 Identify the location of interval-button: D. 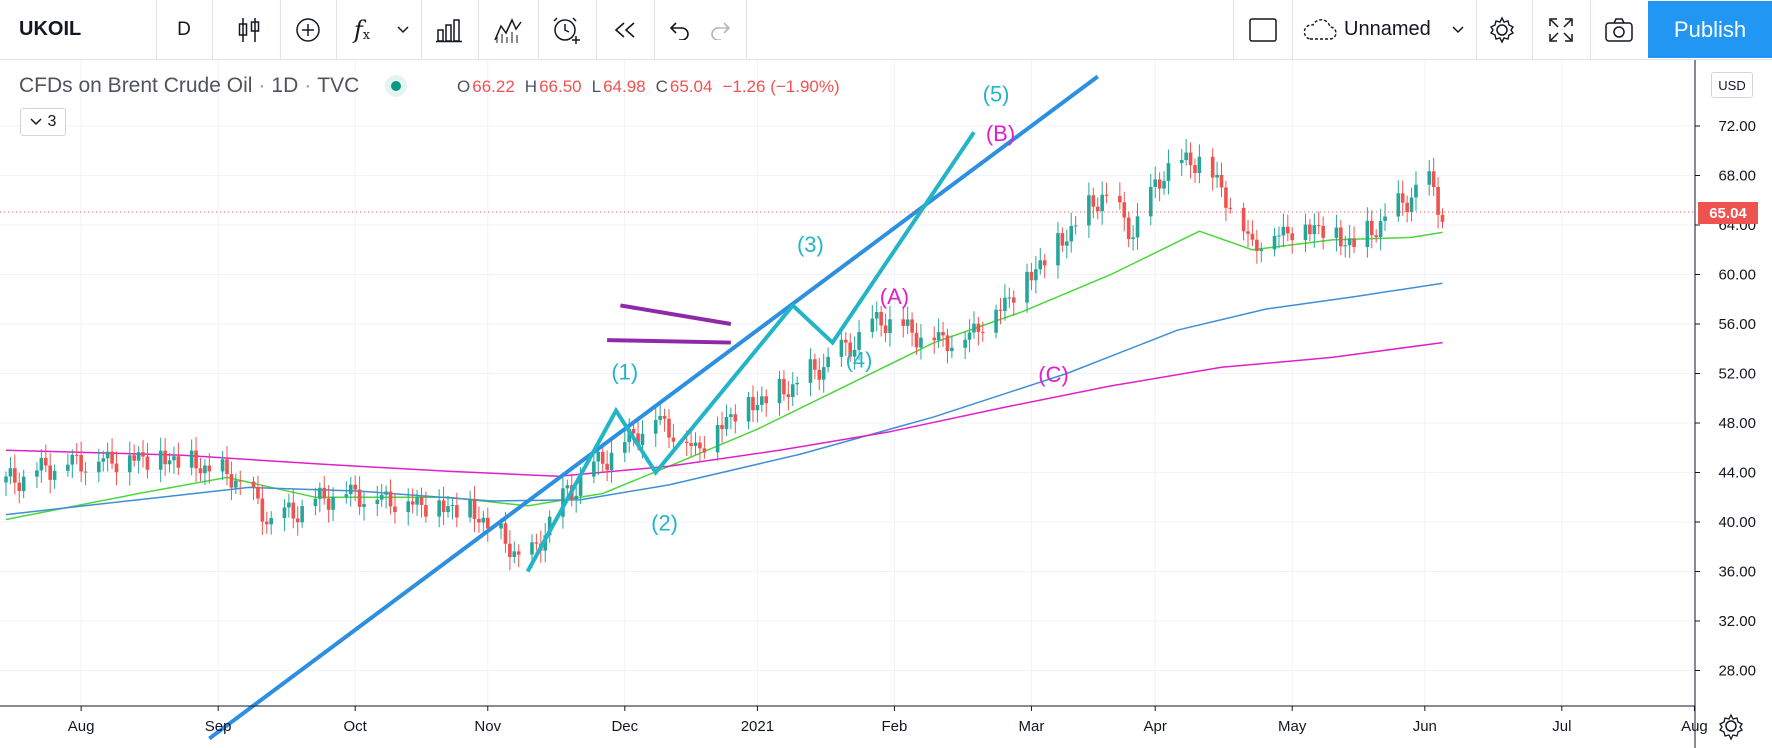
(184, 29).